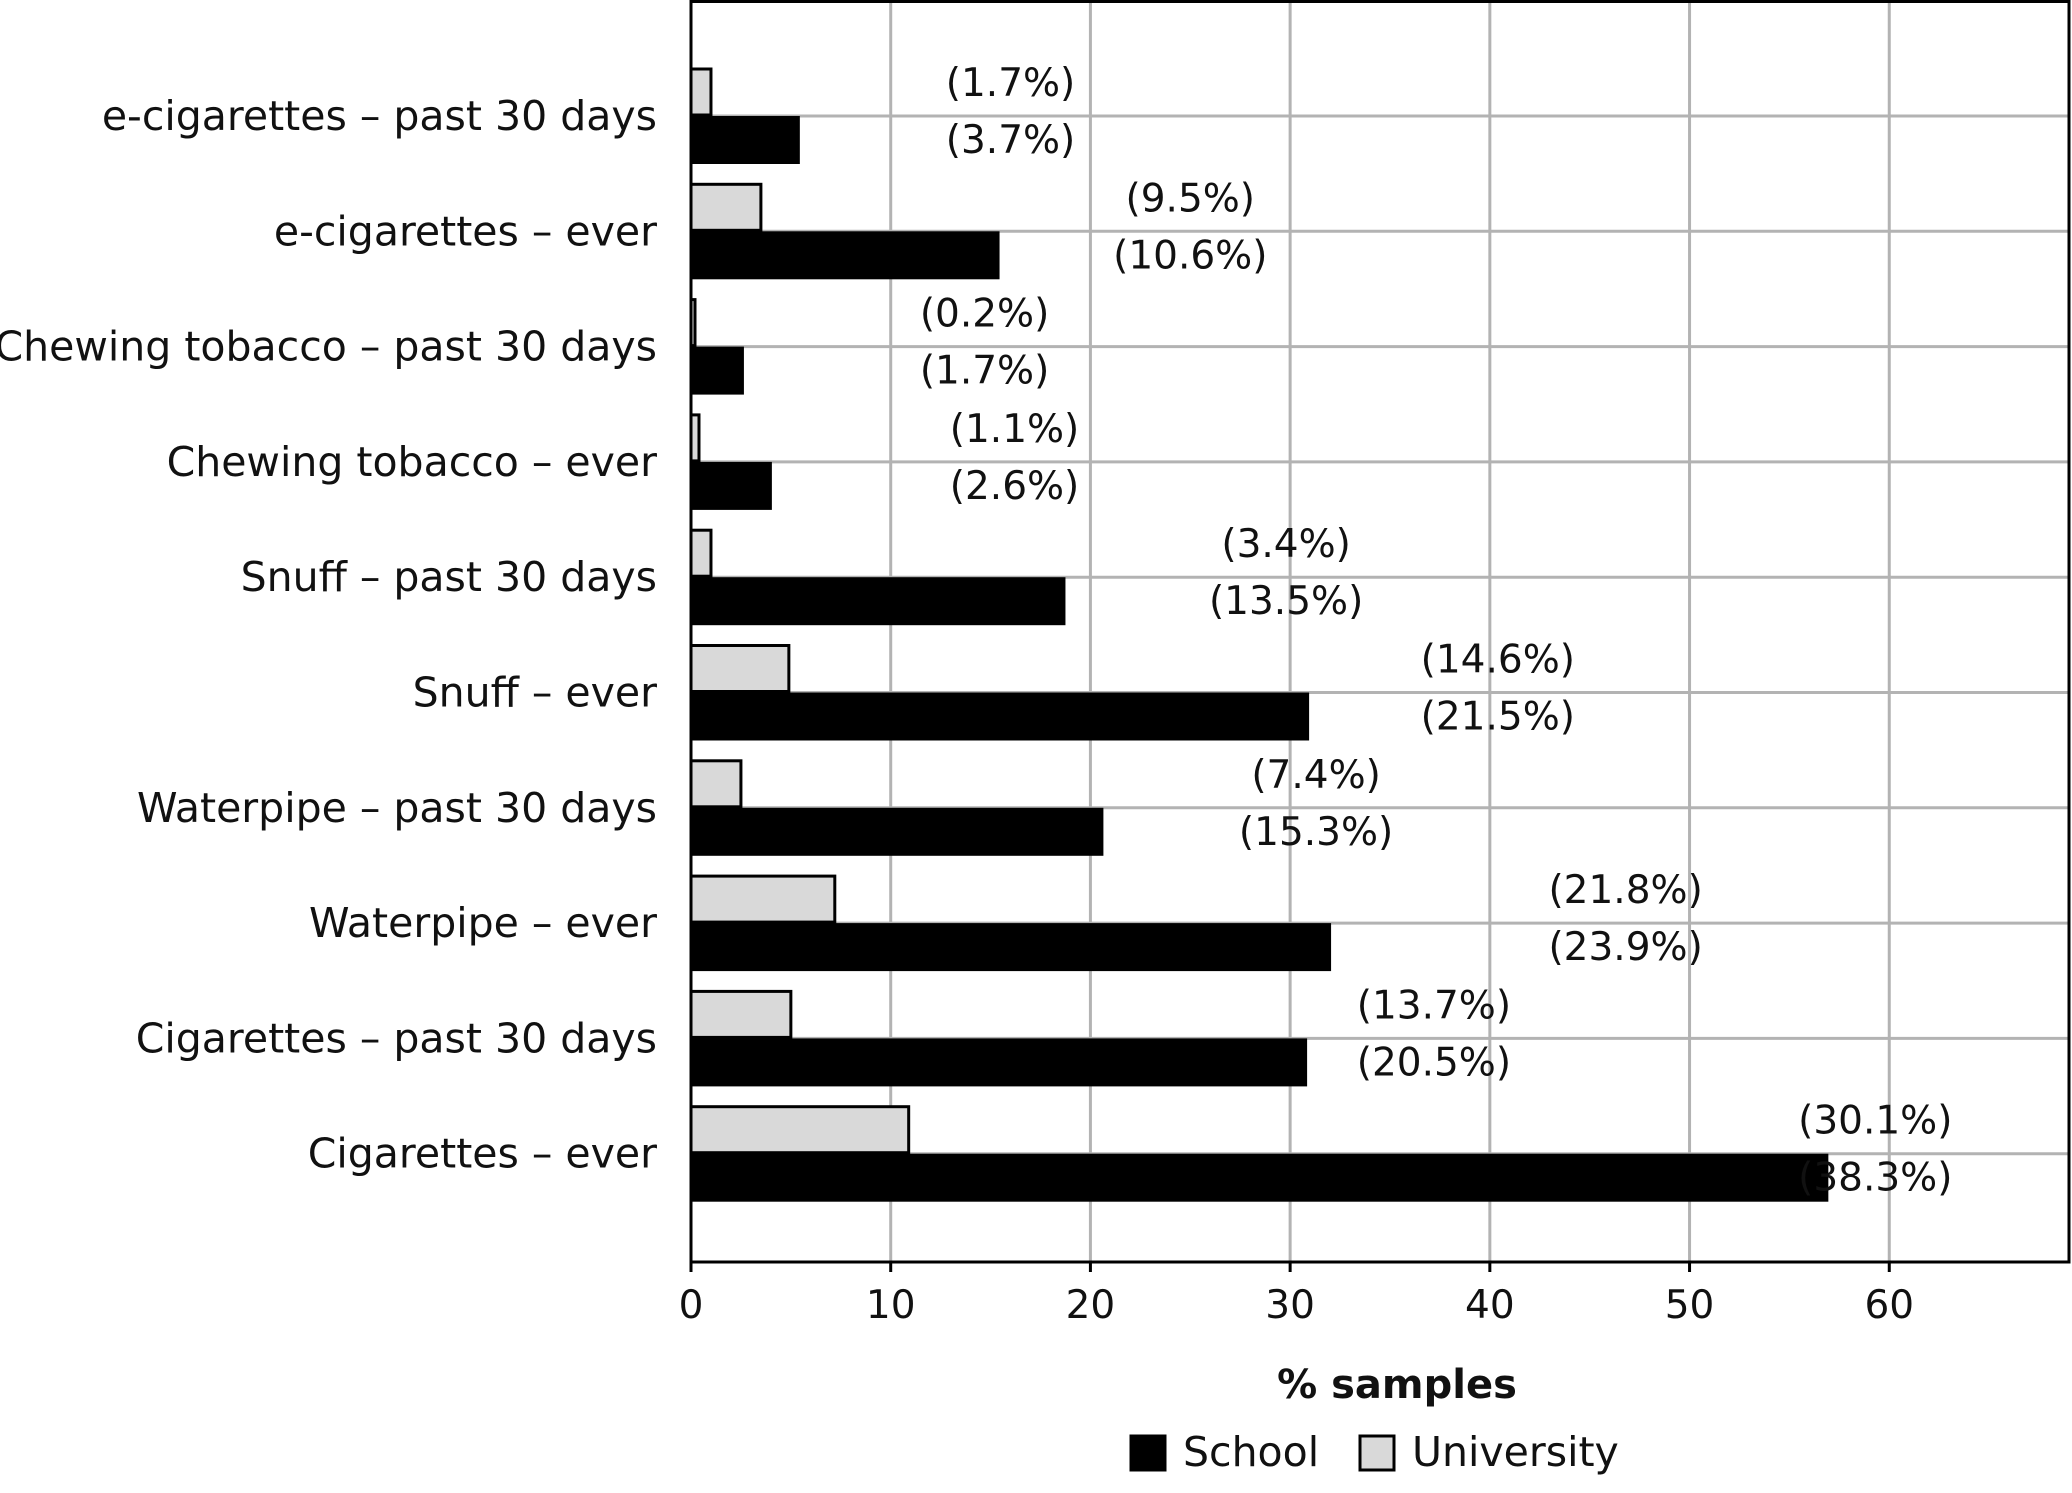 This screenshot has height=1493, width=2072. What do you see at coordinates (1625, 947) in the screenshot?
I see `annotation-school: (23.9%)` at bounding box center [1625, 947].